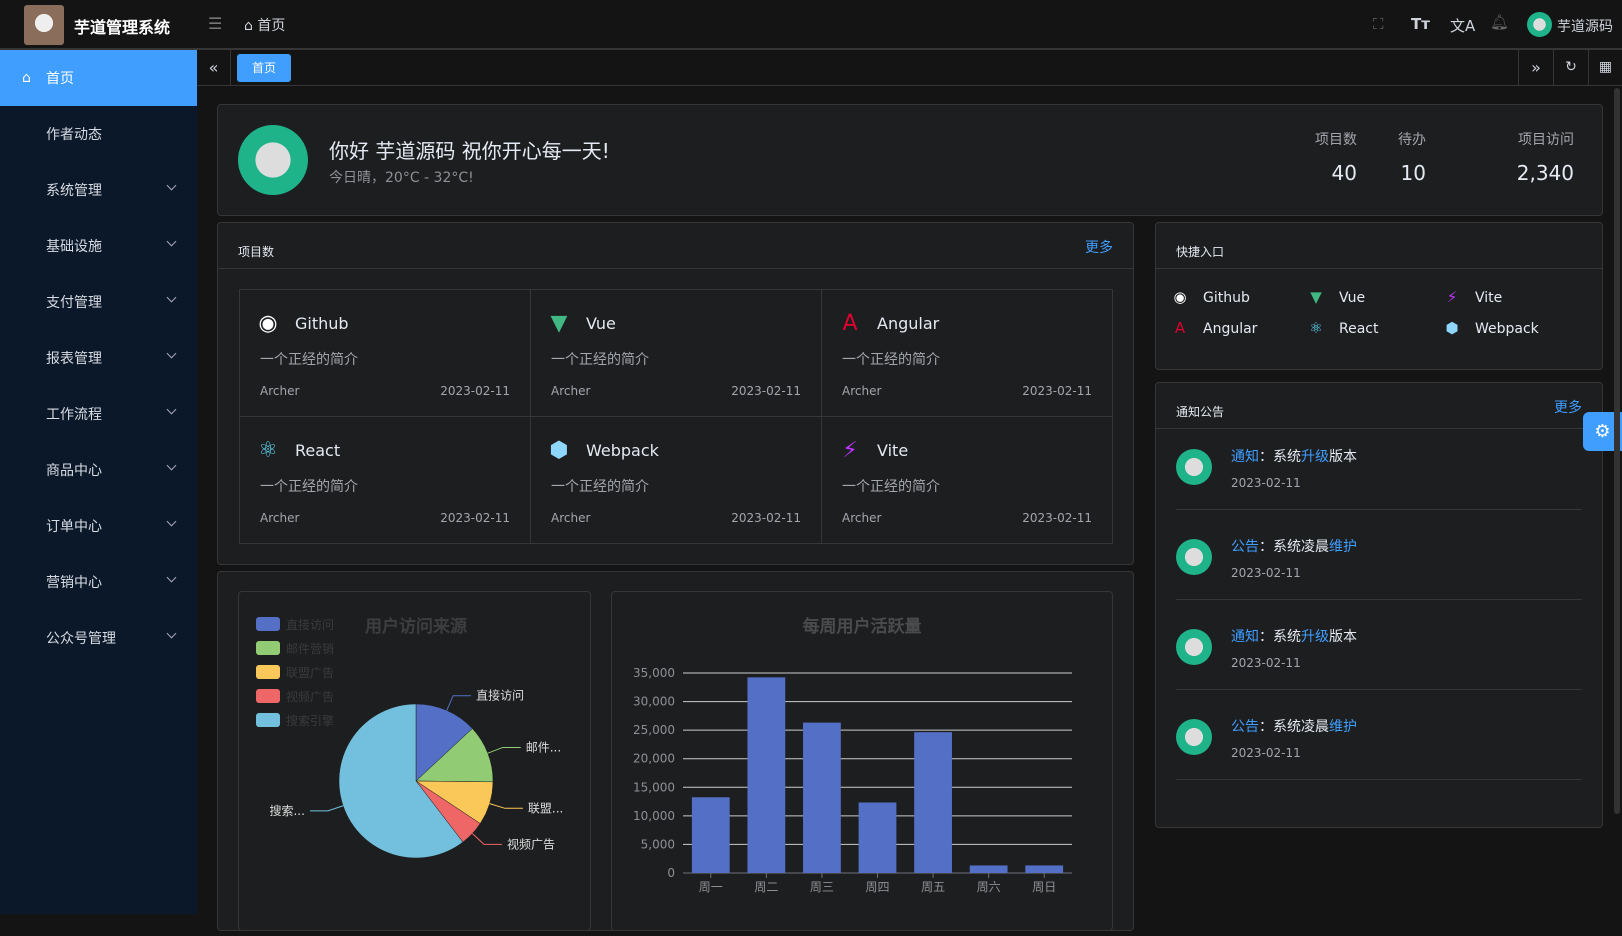 The image size is (1622, 936). What do you see at coordinates (1342, 328) in the screenshot?
I see `shortcut-item: ⚛ React` at bounding box center [1342, 328].